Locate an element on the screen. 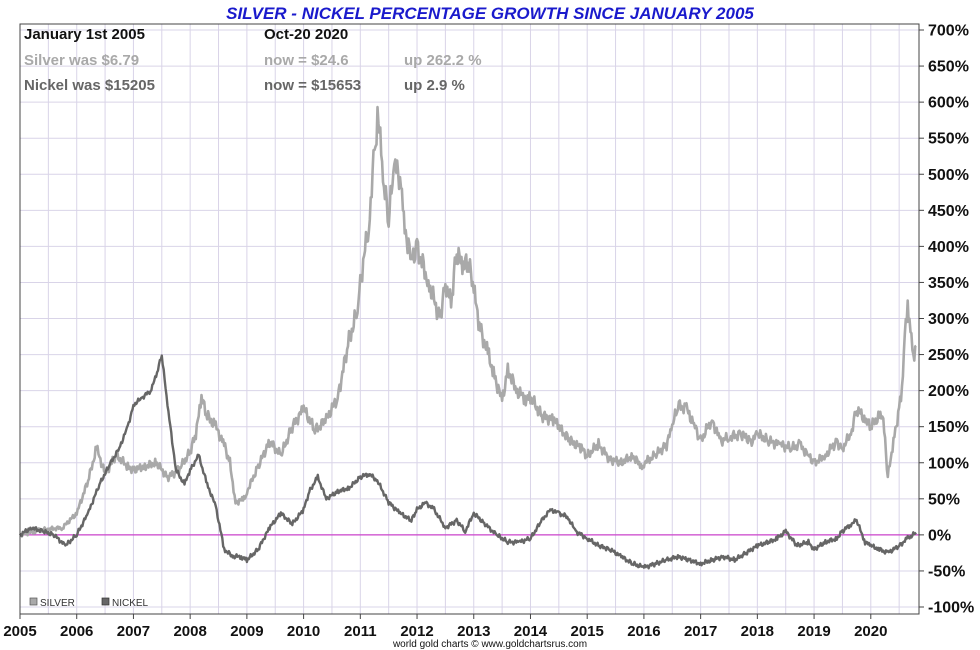 This screenshot has height=650, width=980. y-tick-label-550: 550% is located at coordinates (948, 139).